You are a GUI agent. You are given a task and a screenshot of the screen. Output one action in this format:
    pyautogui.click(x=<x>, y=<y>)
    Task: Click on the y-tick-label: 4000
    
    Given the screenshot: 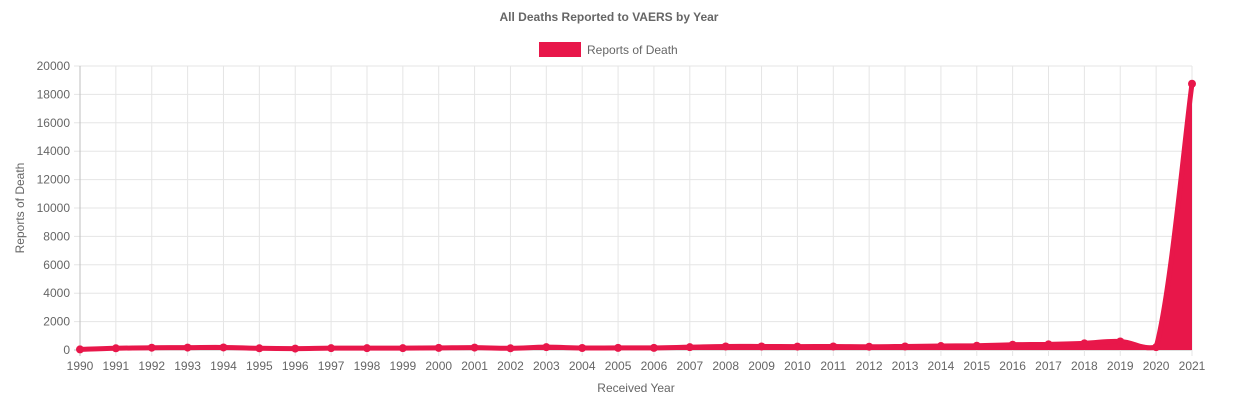 What is the action you would take?
    pyautogui.click(x=56, y=293)
    